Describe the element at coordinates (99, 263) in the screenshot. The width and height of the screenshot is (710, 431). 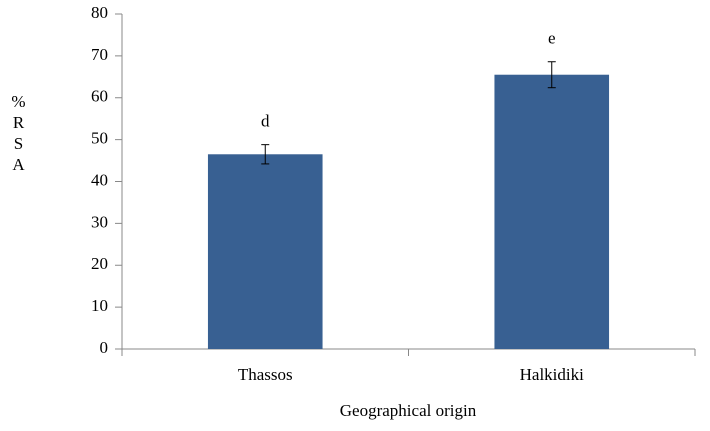
I see `y-tick-label: 20` at that location.